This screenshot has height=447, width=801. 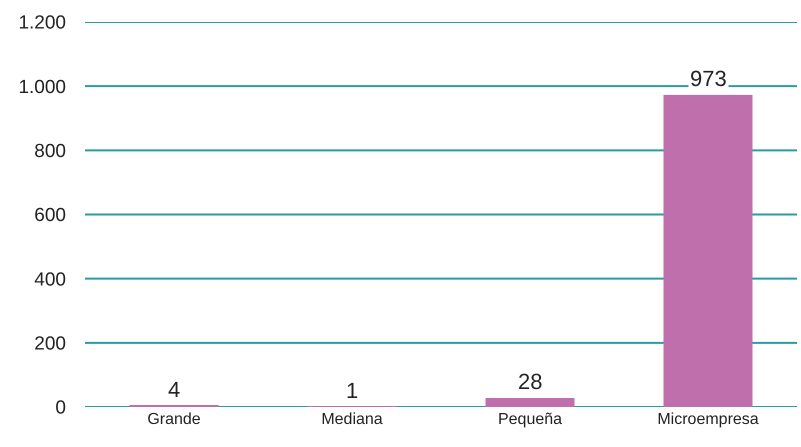 What do you see at coordinates (50, 343) in the screenshot?
I see `y-tick-label: 200` at bounding box center [50, 343].